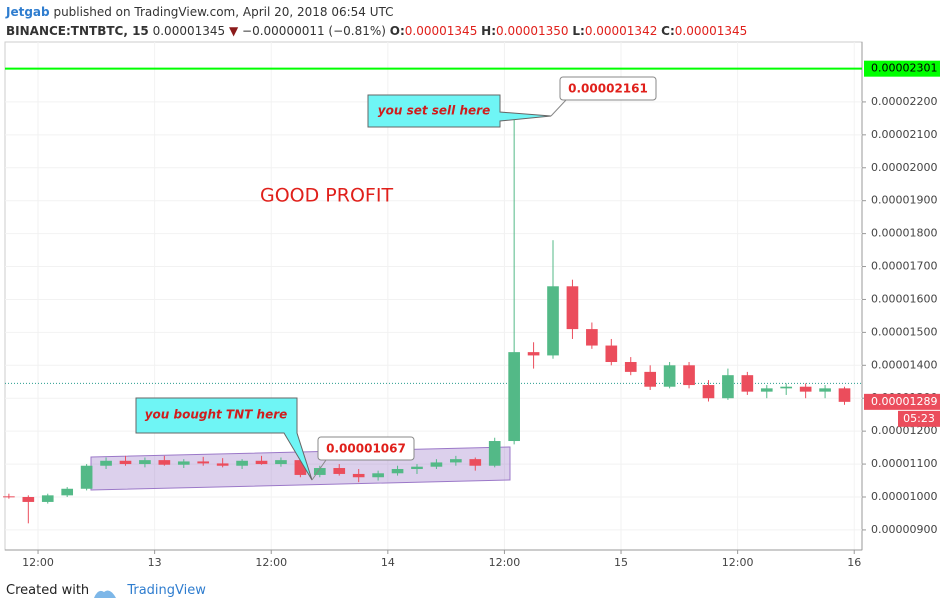 Image resolution: width=941 pixels, height=609 pixels. Describe the element at coordinates (904, 364) in the screenshot. I see `y-tick-label: 0.00001400` at that location.